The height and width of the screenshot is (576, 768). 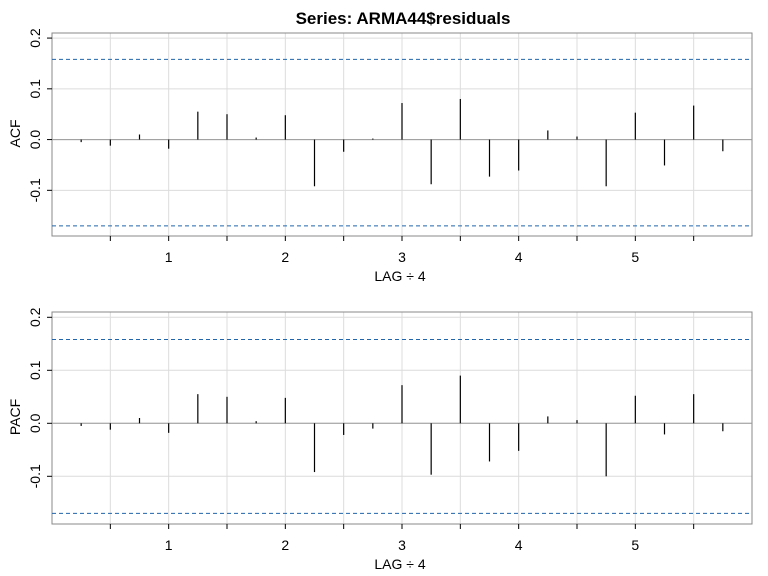 What do you see at coordinates (15, 134) in the screenshot?
I see `acf-y-axis-label: ACF` at bounding box center [15, 134].